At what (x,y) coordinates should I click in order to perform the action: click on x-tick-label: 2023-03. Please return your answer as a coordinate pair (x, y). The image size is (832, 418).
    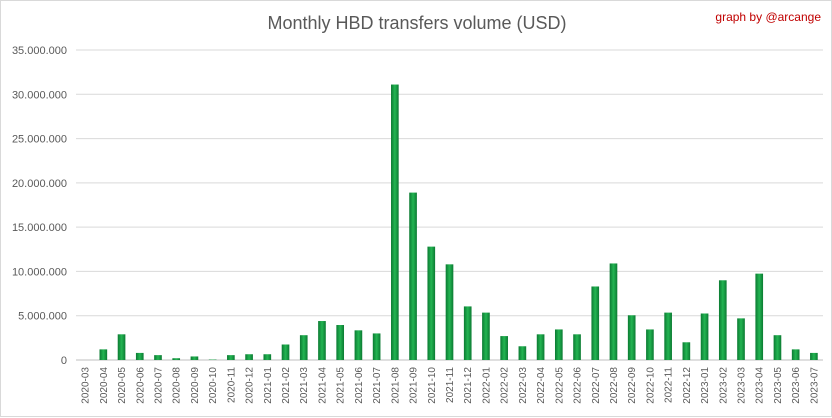
    Looking at the image, I should click on (742, 385).